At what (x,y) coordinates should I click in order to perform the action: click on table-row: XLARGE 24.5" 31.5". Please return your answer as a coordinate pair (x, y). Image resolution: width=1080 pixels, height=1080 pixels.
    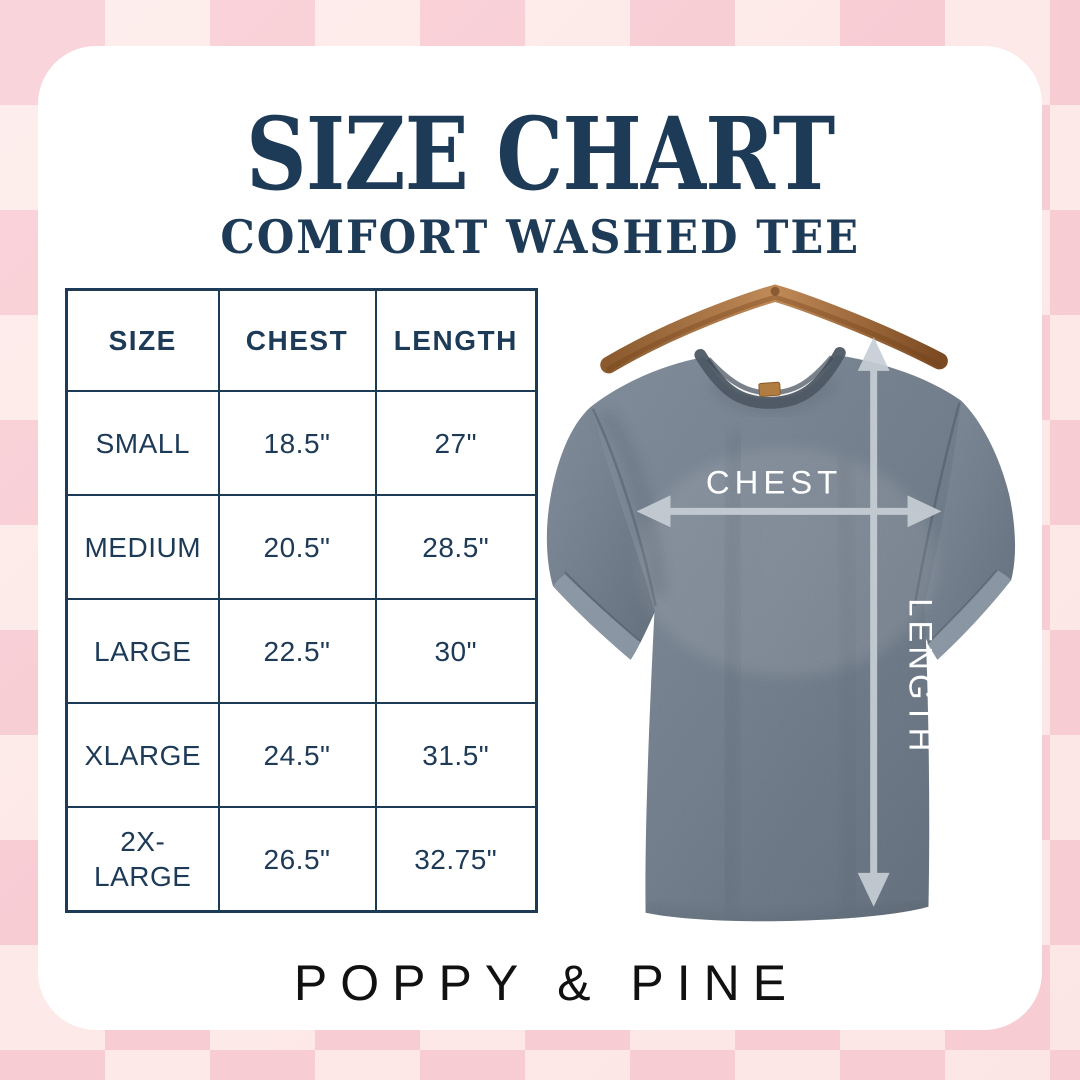
    Looking at the image, I should click on (301, 755).